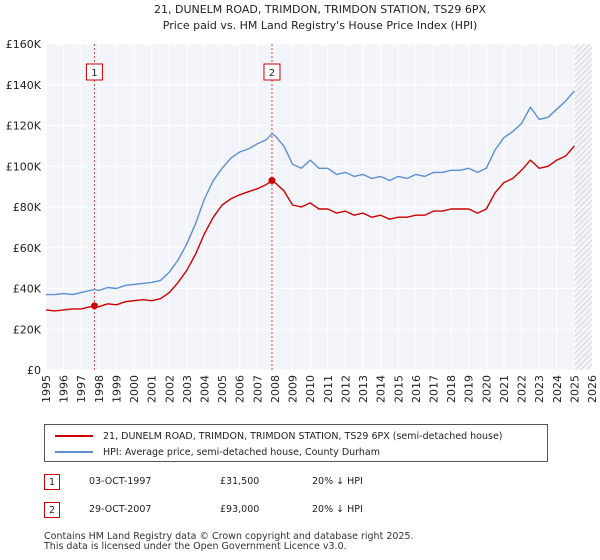  What do you see at coordinates (398, 389) in the screenshot?
I see `x-tick-label: 2015` at bounding box center [398, 389].